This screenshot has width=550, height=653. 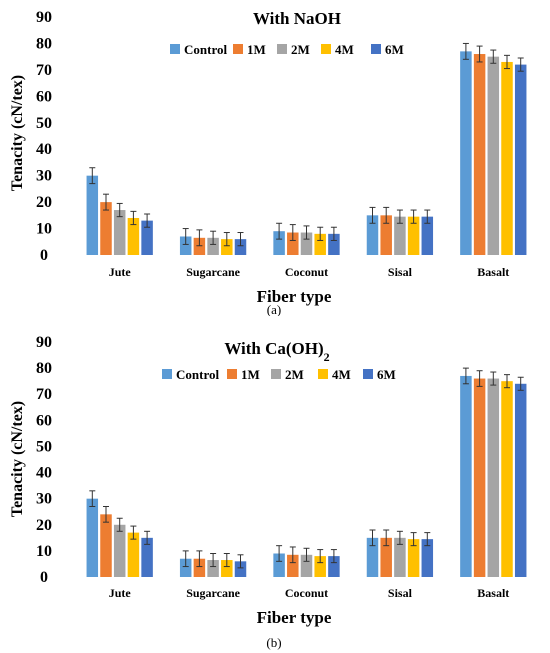 What do you see at coordinates (507, 479) in the screenshot?
I see `bar-4m-basalt` at bounding box center [507, 479].